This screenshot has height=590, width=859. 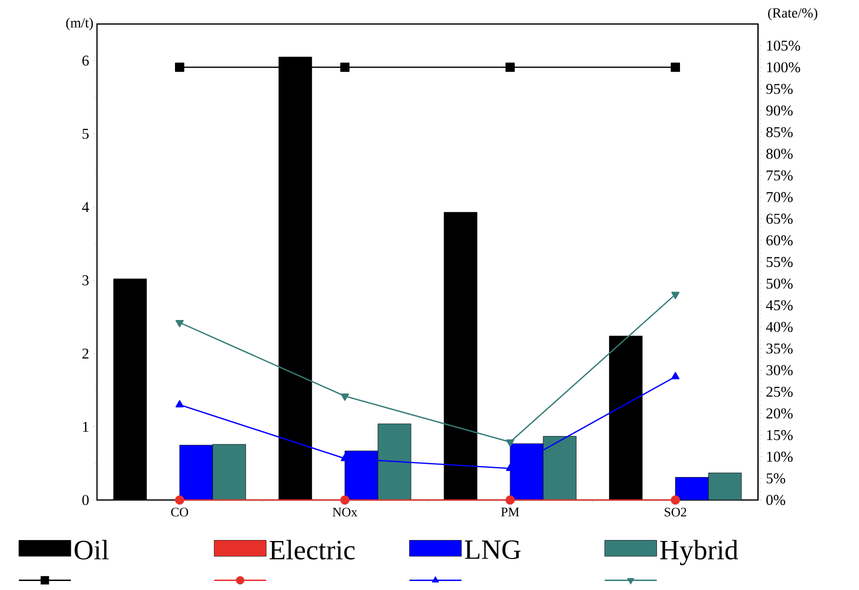 What do you see at coordinates (345, 512) in the screenshot?
I see `x-tick-label: NOx` at bounding box center [345, 512].